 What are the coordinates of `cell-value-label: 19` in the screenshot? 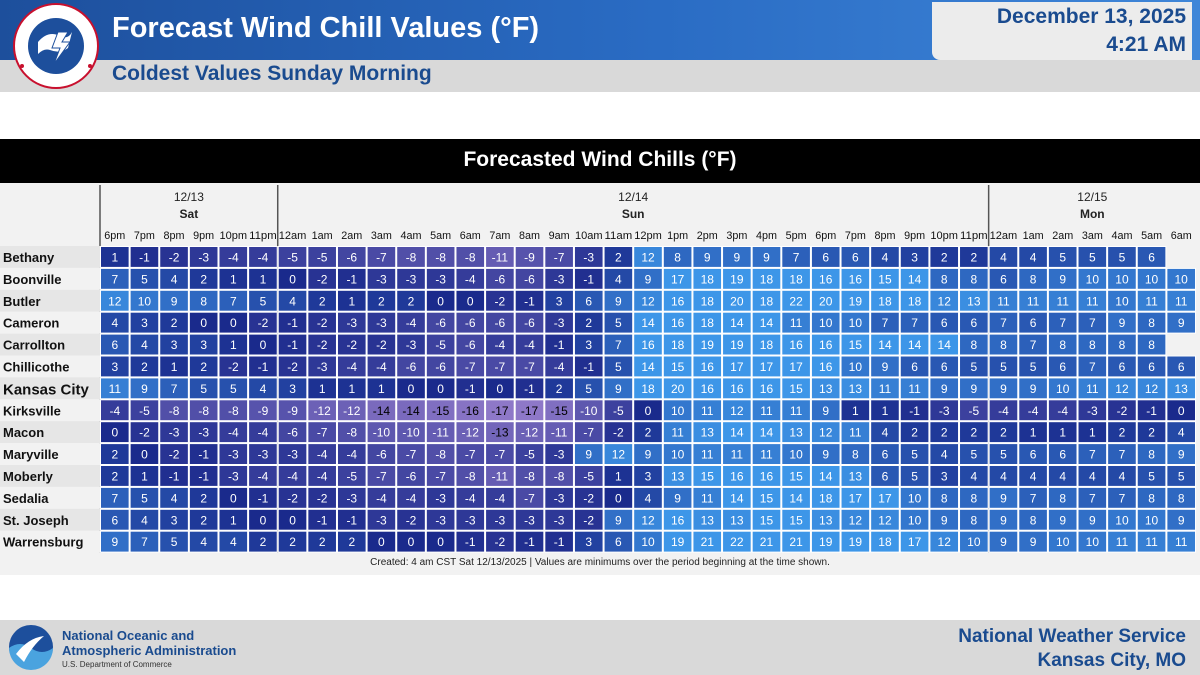 It's located at (678, 542).